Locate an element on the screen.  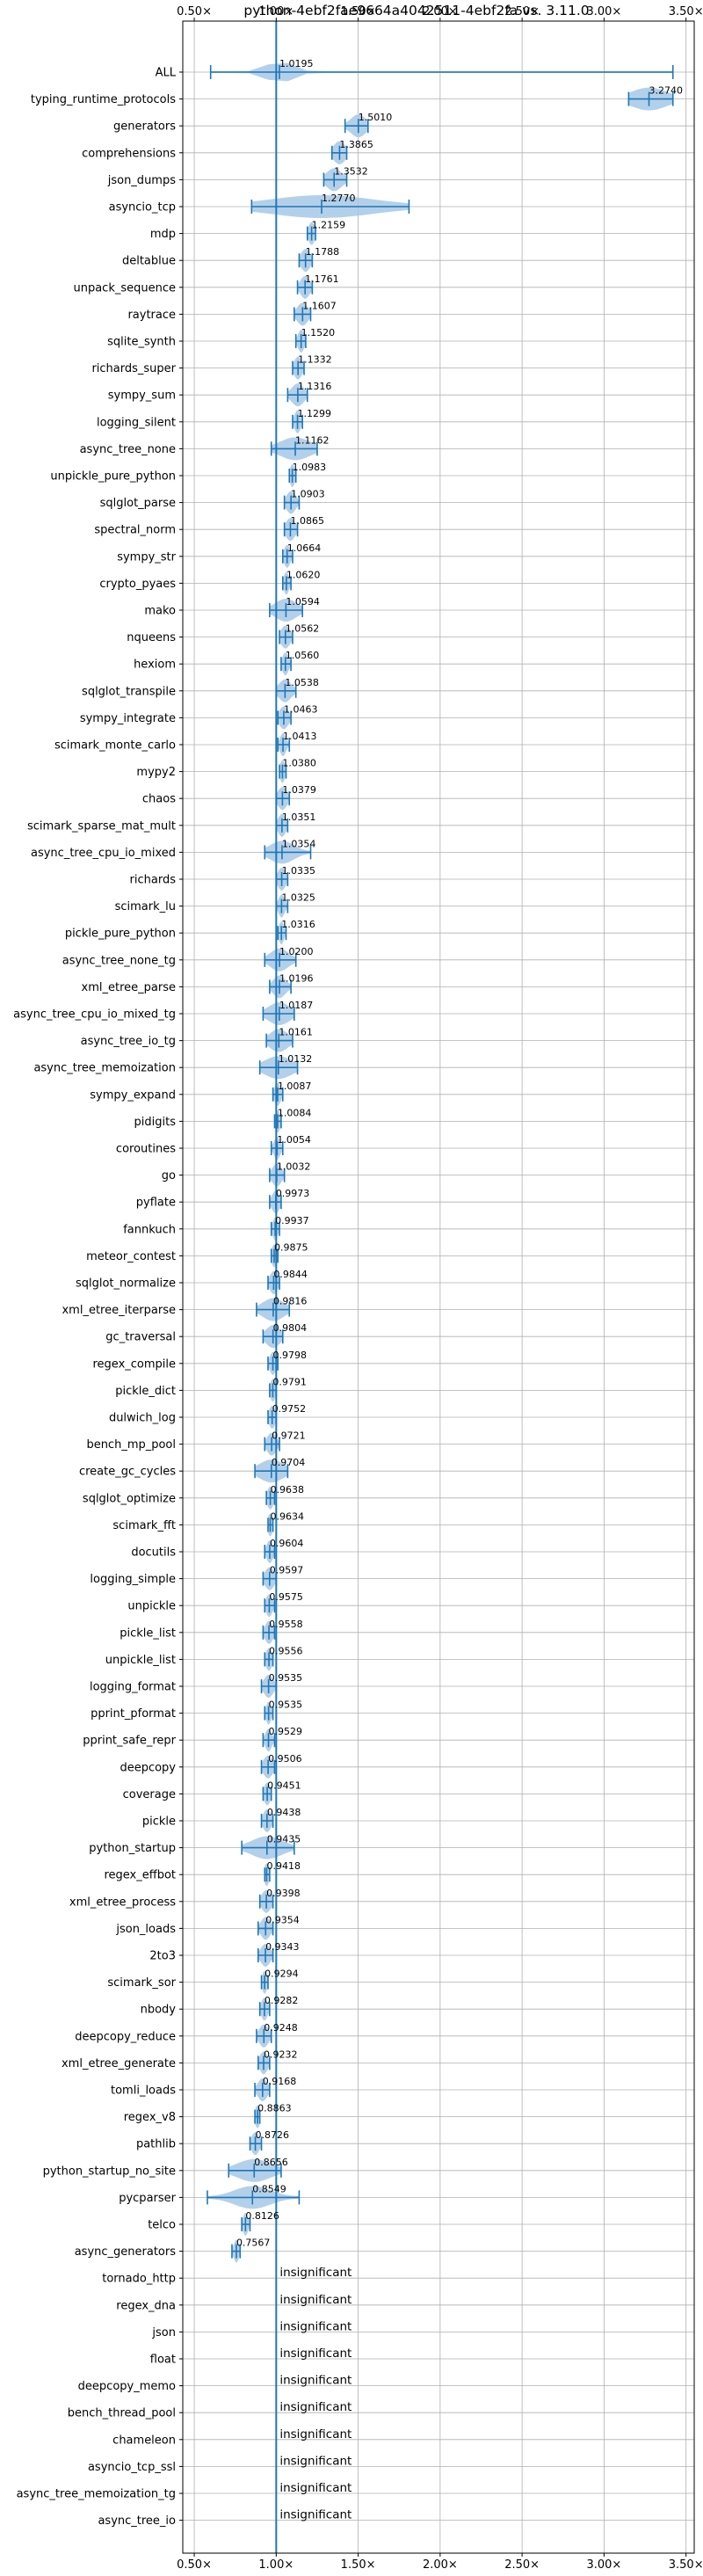
value-label: 0.8863 is located at coordinates (274, 2108).